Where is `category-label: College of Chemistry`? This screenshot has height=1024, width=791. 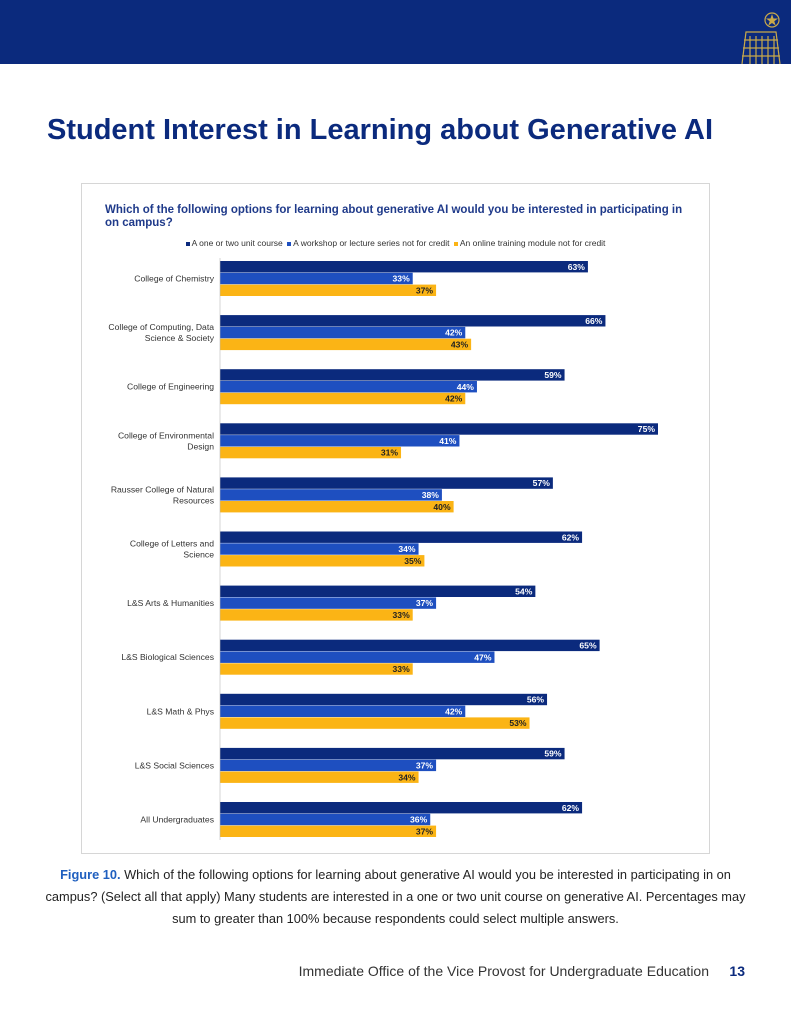
category-label: College of Chemistry is located at coordinates (174, 279).